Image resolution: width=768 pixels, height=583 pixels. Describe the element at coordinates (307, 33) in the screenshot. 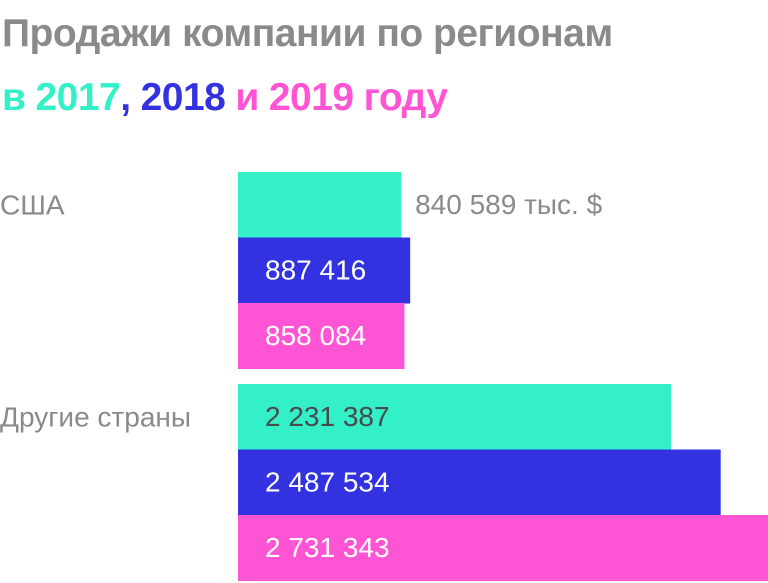

I see `chart-title: Продажи компании по регионам` at that location.